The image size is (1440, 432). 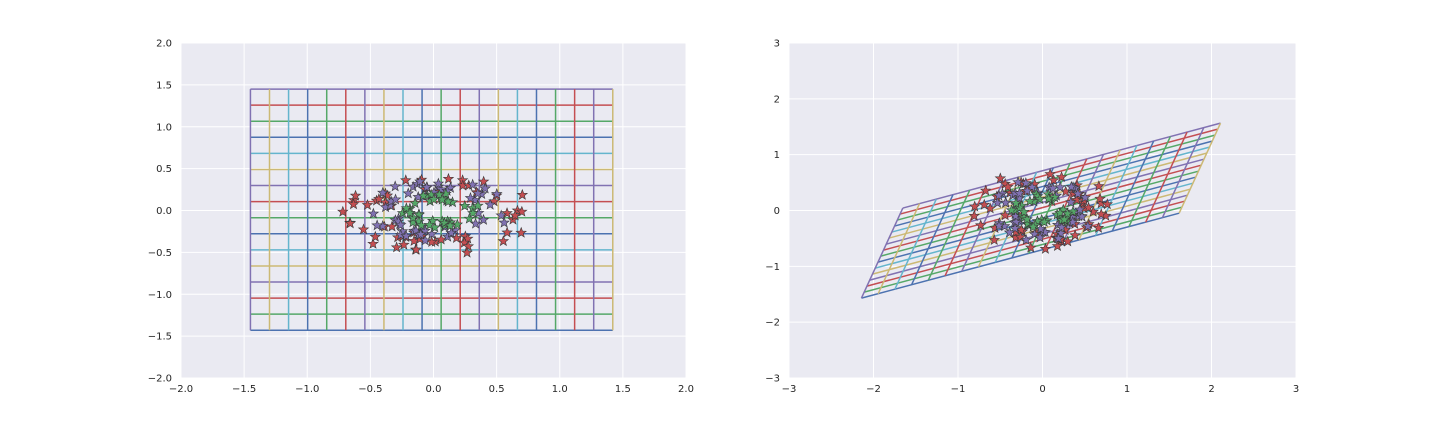 I want to click on x-tick-label-3: −0.5, so click(x=370, y=389).